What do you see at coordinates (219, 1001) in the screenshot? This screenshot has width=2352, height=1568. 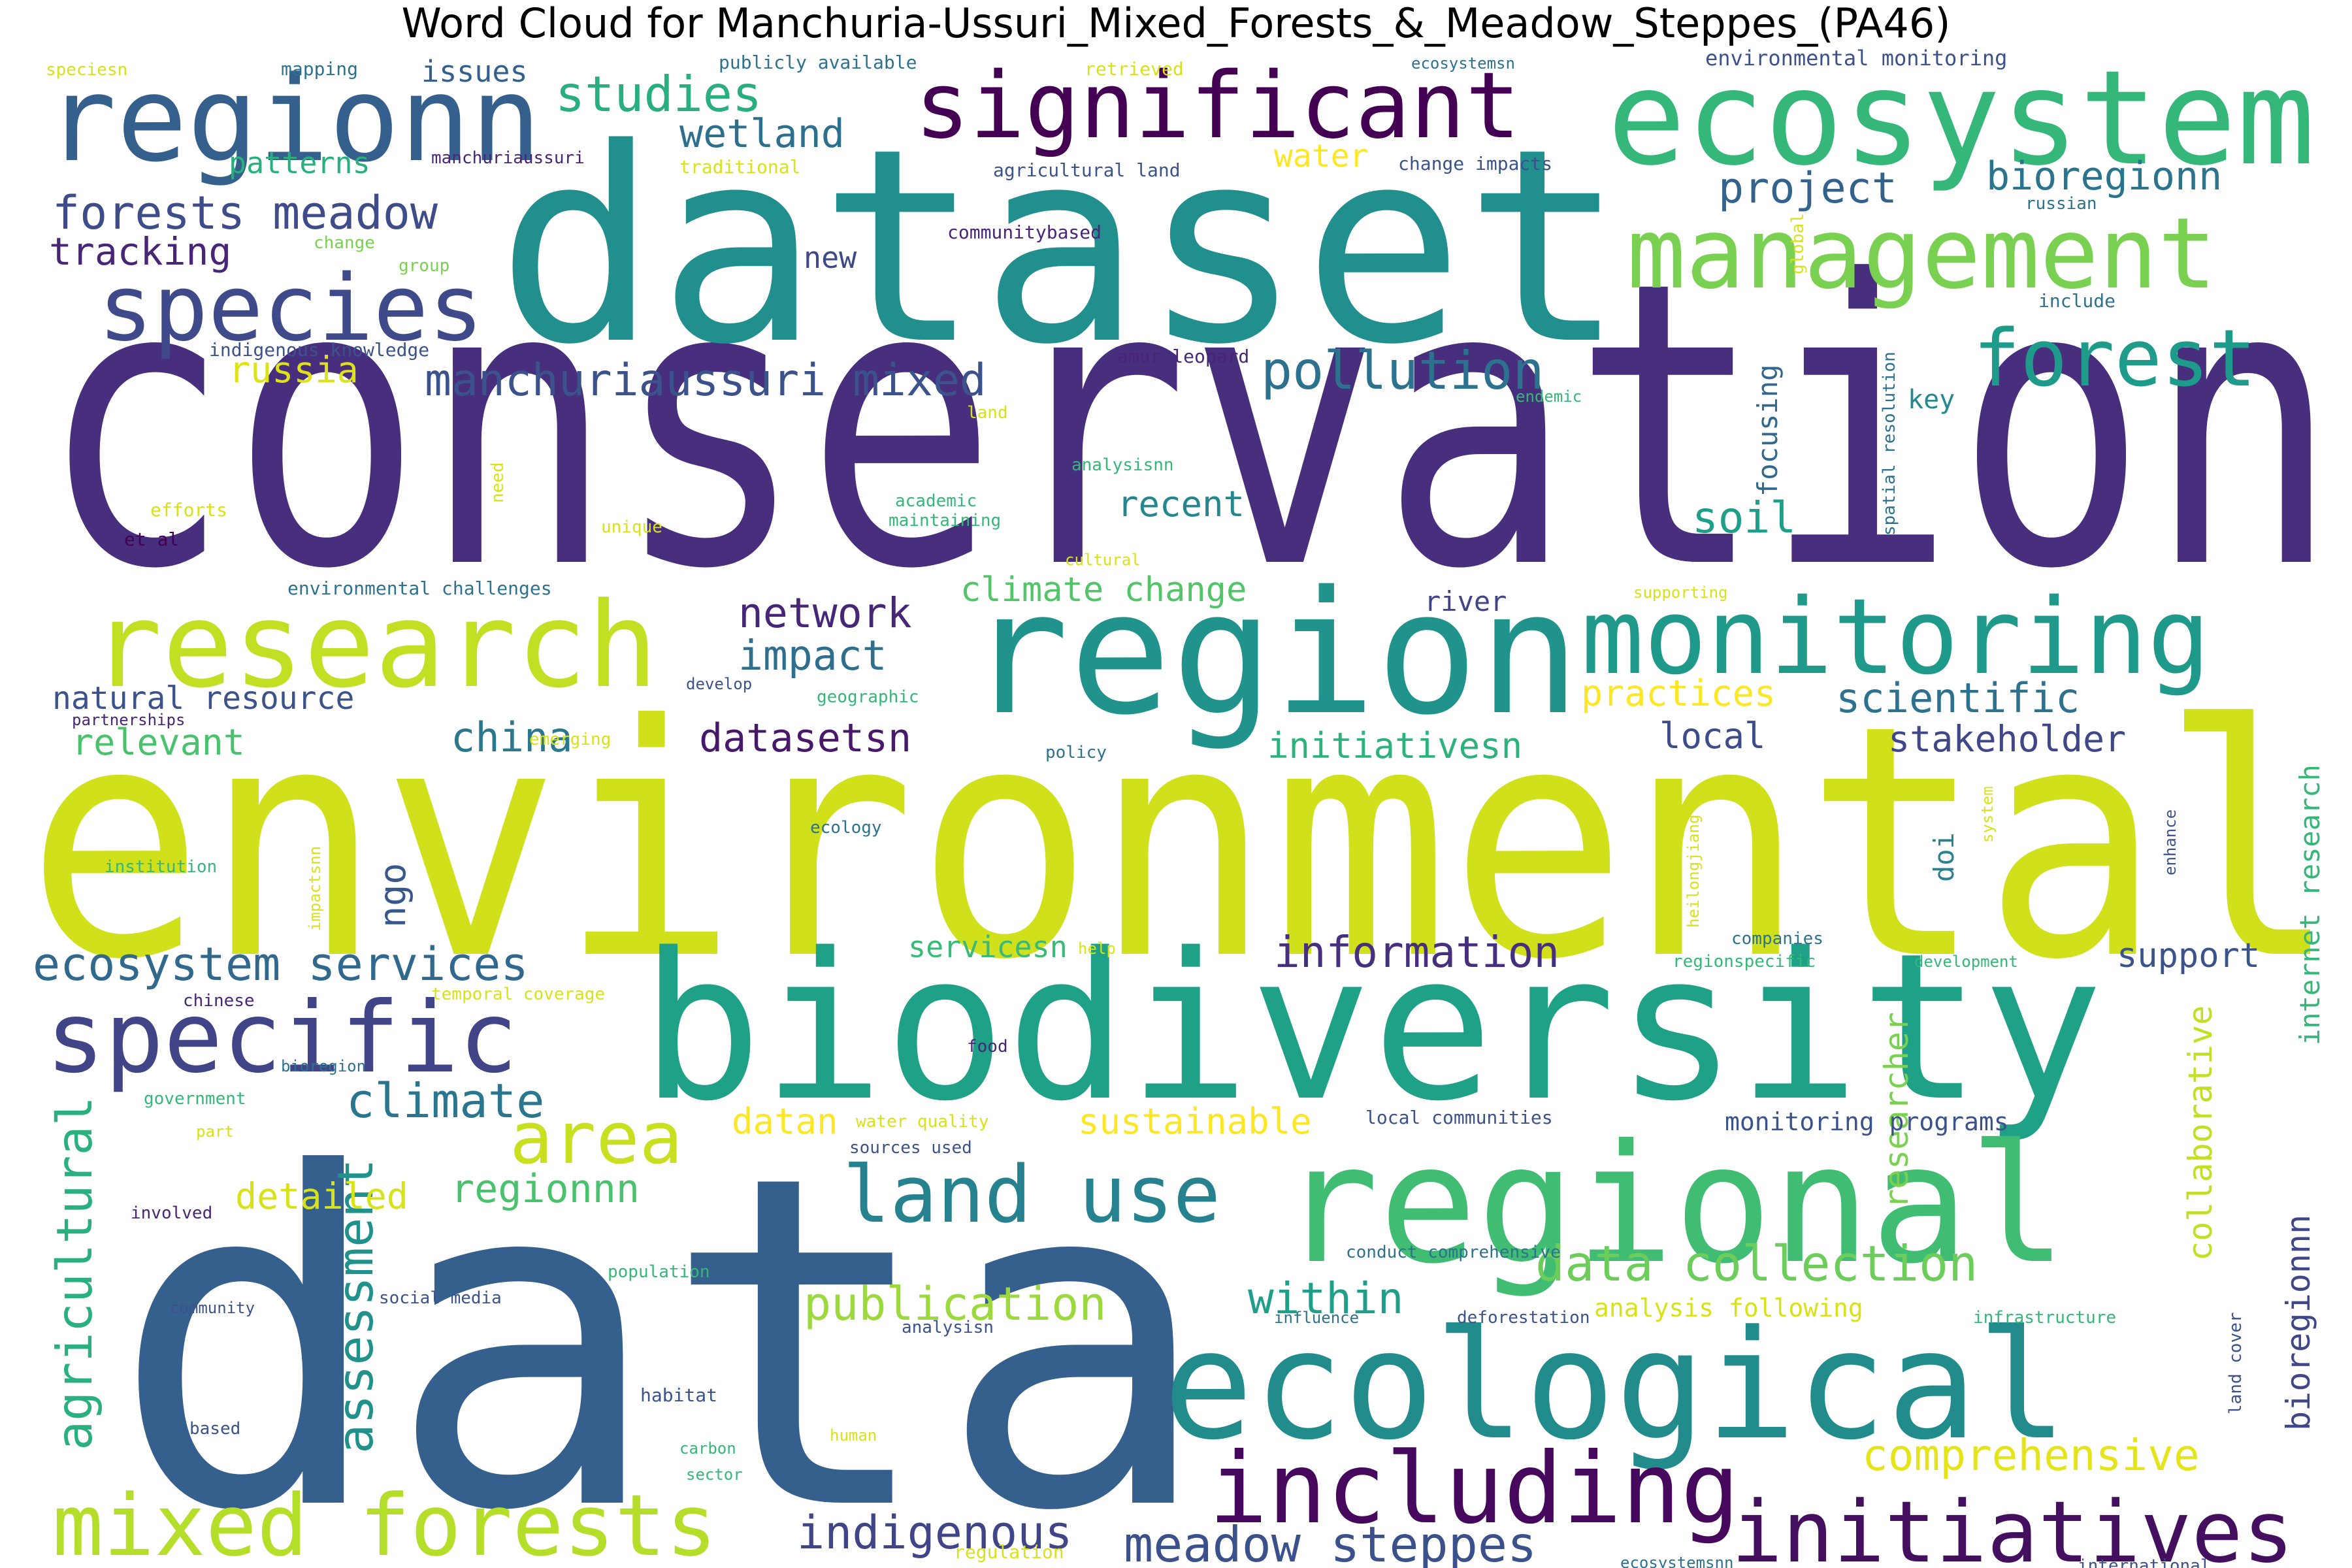 I see `word-chinese: chinese` at bounding box center [219, 1001].